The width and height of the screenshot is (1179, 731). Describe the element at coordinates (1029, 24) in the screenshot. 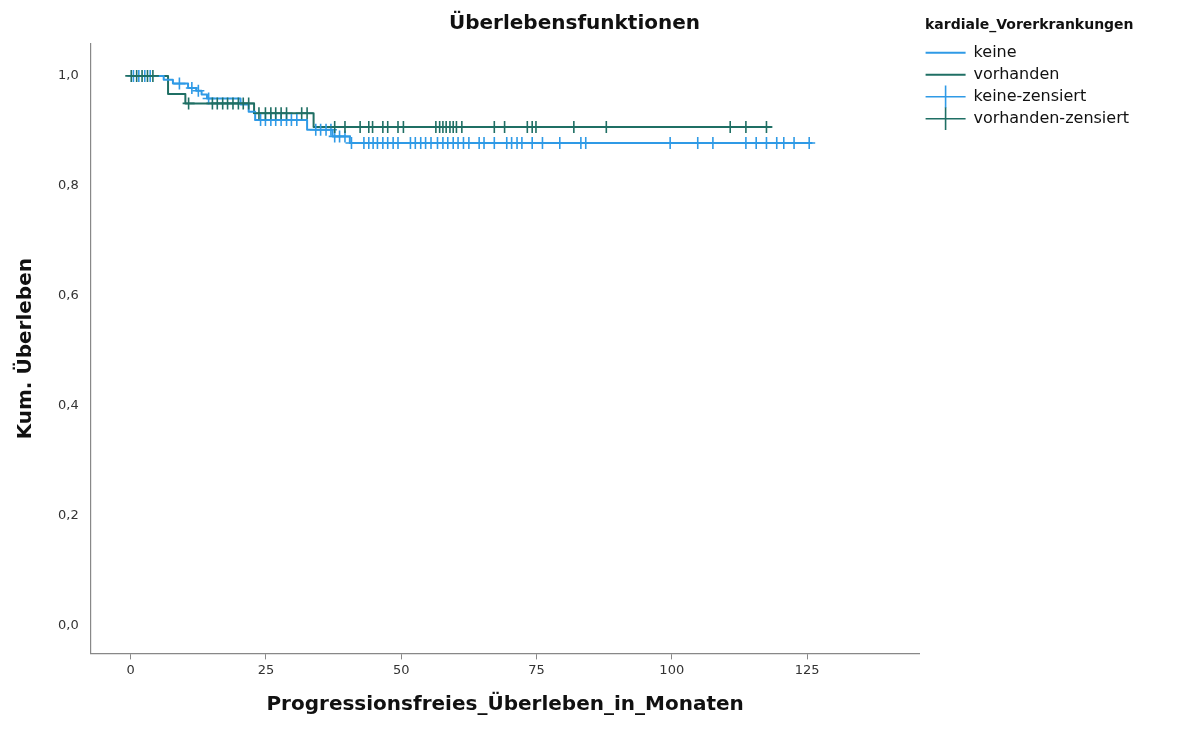

I see `legend-title: kardiale_Vorerkrankungen` at that location.